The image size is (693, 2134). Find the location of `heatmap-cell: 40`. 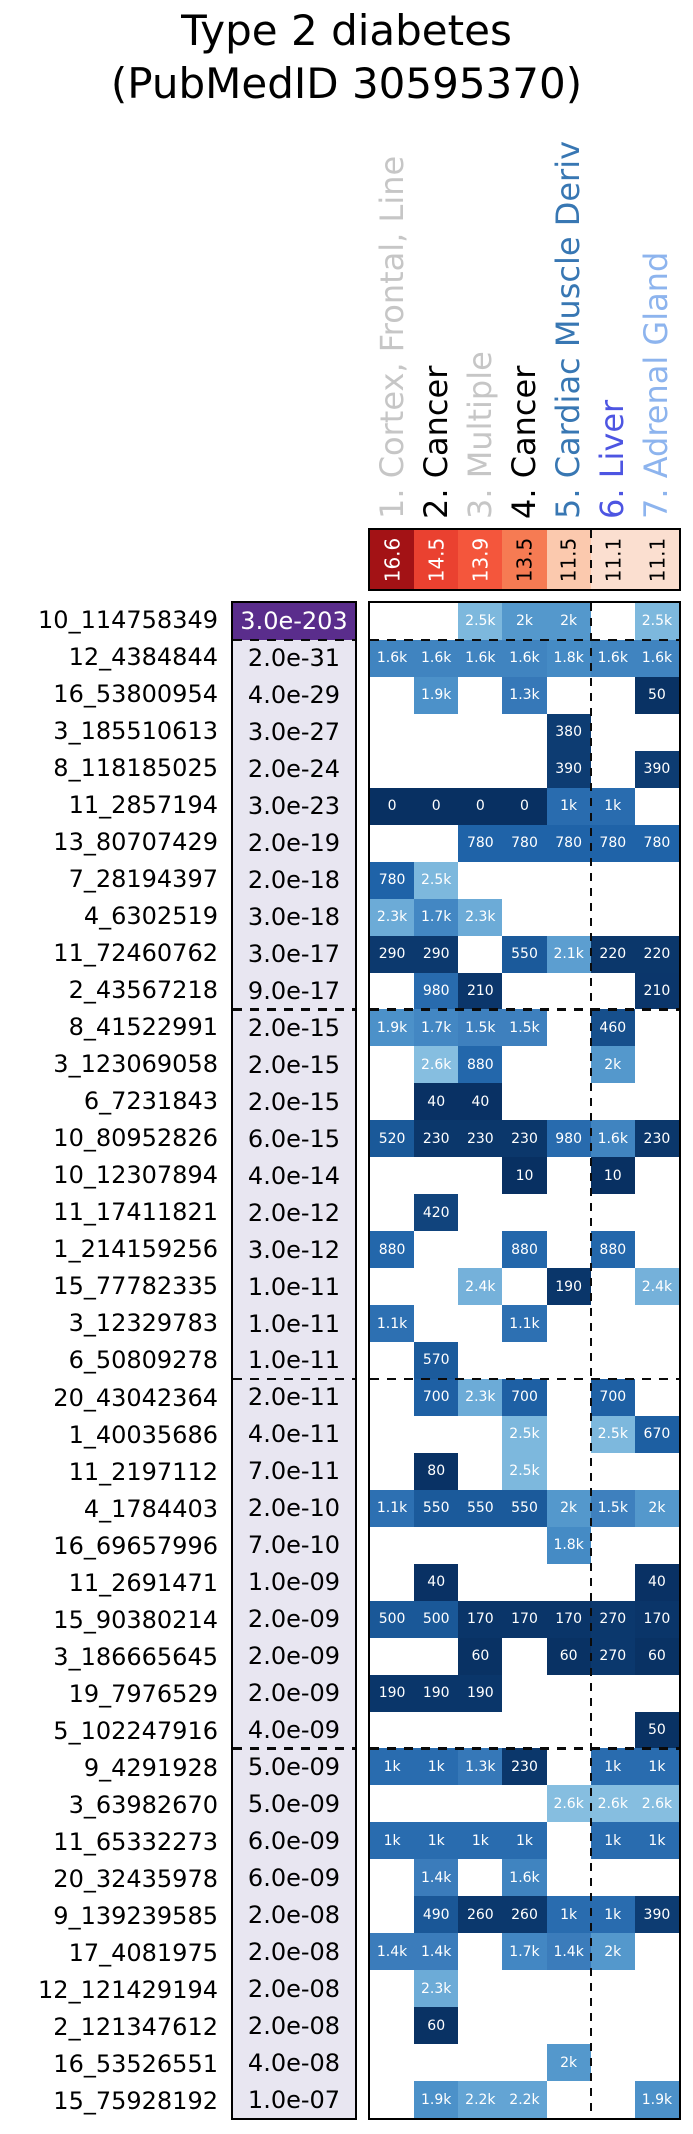

heatmap-cell: 40 is located at coordinates (436, 1102).